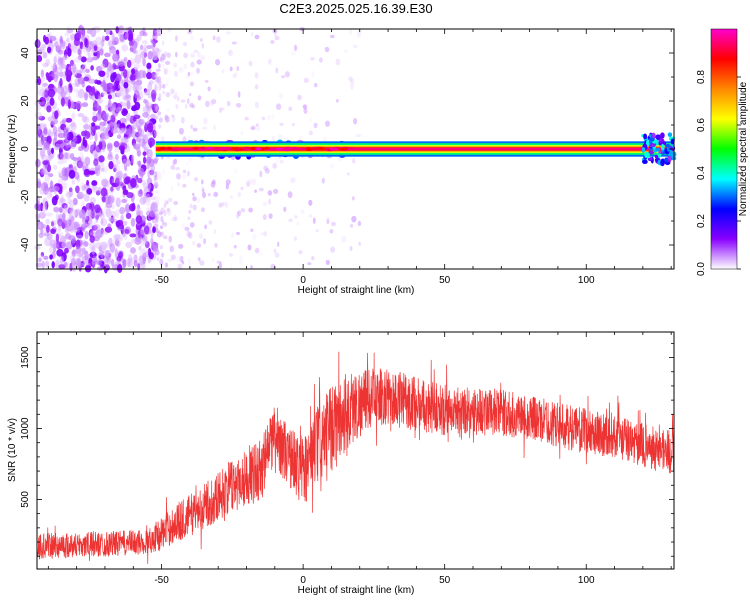  I want to click on colorbar-tick-label: 0.6, so click(701, 125).